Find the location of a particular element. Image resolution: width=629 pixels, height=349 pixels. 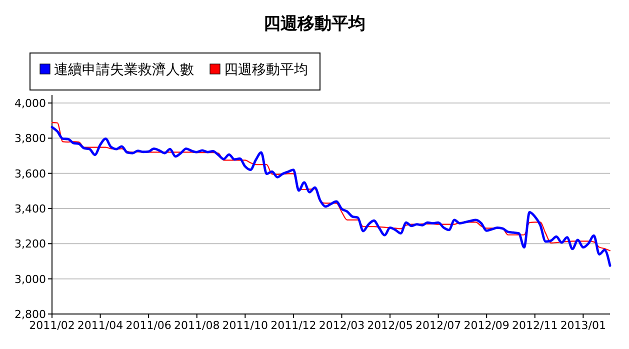

y-tick-label: 4,000 is located at coordinates (30, 103).